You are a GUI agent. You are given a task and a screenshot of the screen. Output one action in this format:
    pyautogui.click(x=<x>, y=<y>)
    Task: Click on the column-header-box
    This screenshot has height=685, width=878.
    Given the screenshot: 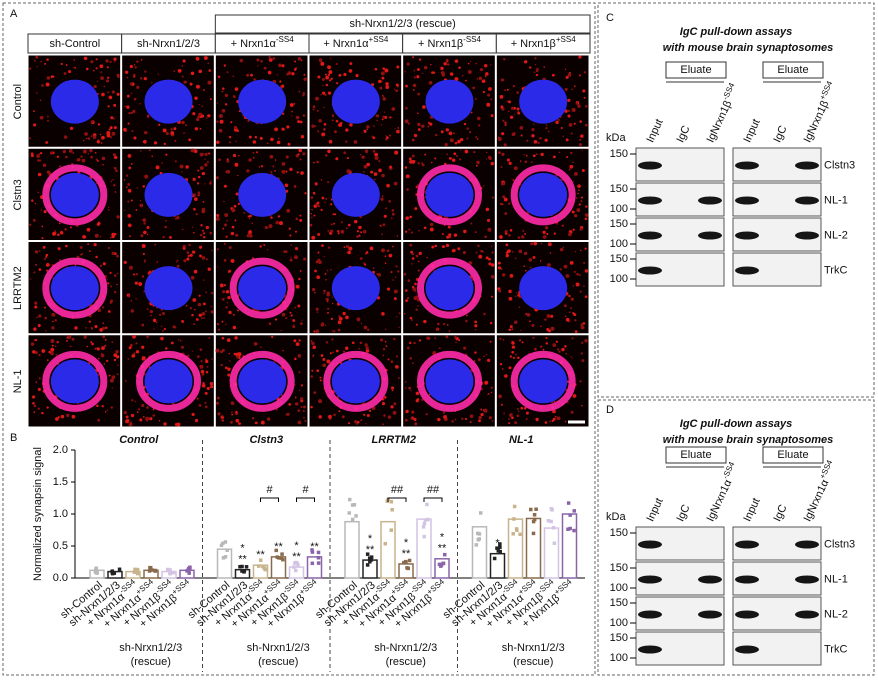 What is the action you would take?
    pyautogui.click(x=543, y=43)
    